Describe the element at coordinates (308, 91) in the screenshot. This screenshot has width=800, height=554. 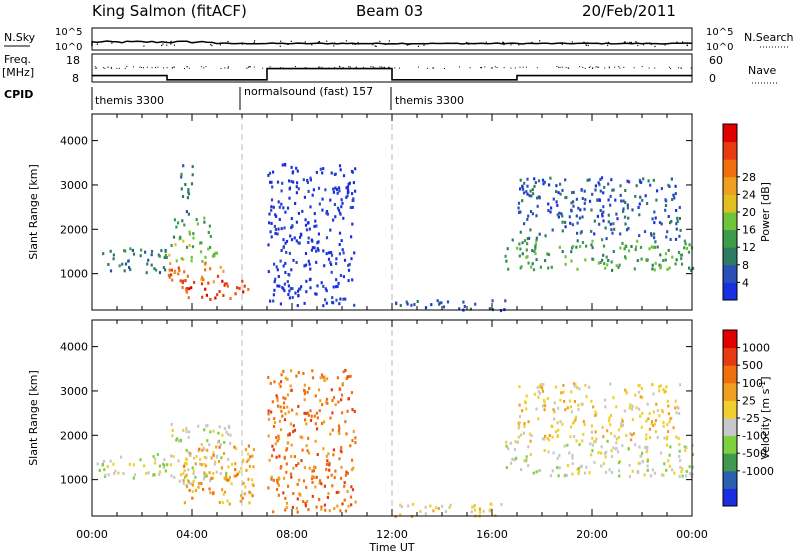
I see `cpid-mode-1: normalsound (fast) 157` at that location.